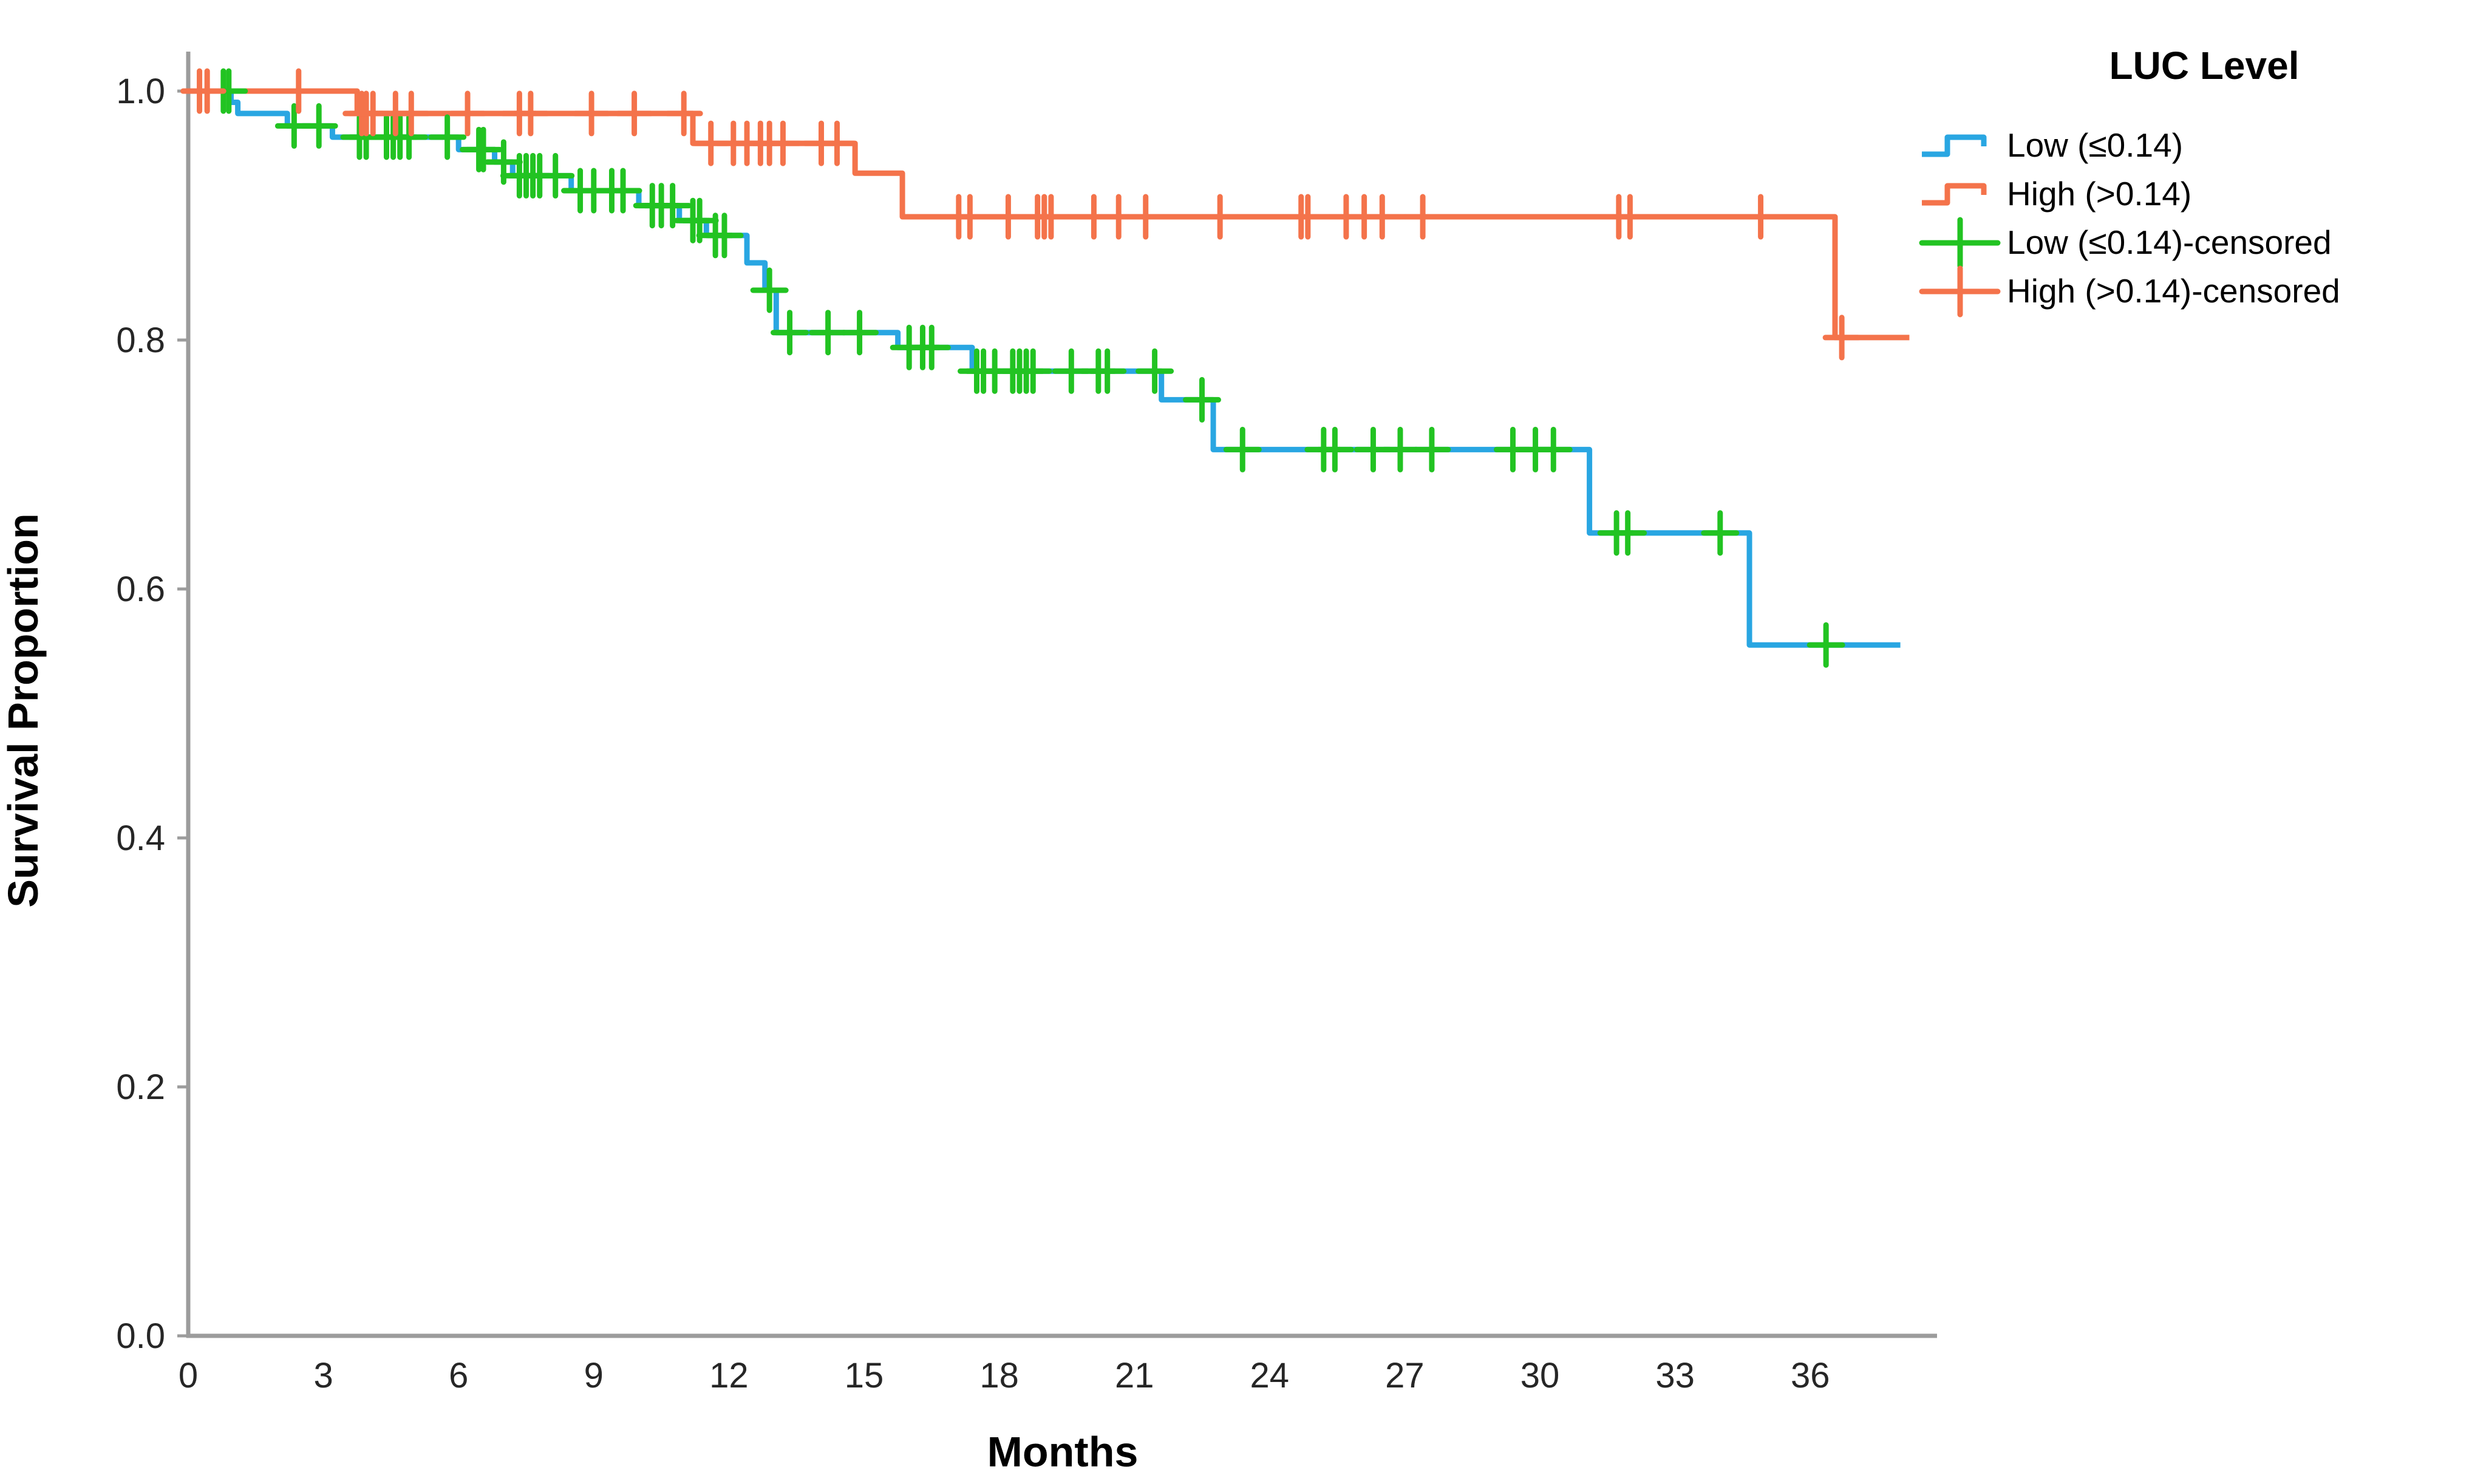  I want to click on y-axis-title: Survival Proportion, so click(23, 710).